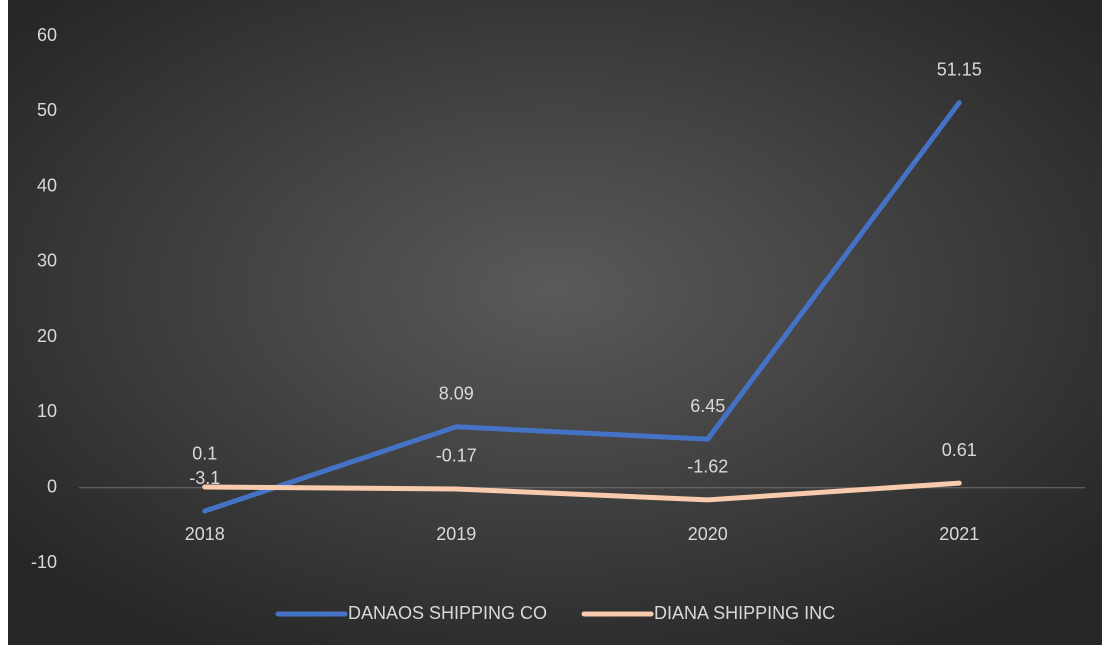  What do you see at coordinates (959, 534) in the screenshot?
I see `x-tick-label: 2021` at bounding box center [959, 534].